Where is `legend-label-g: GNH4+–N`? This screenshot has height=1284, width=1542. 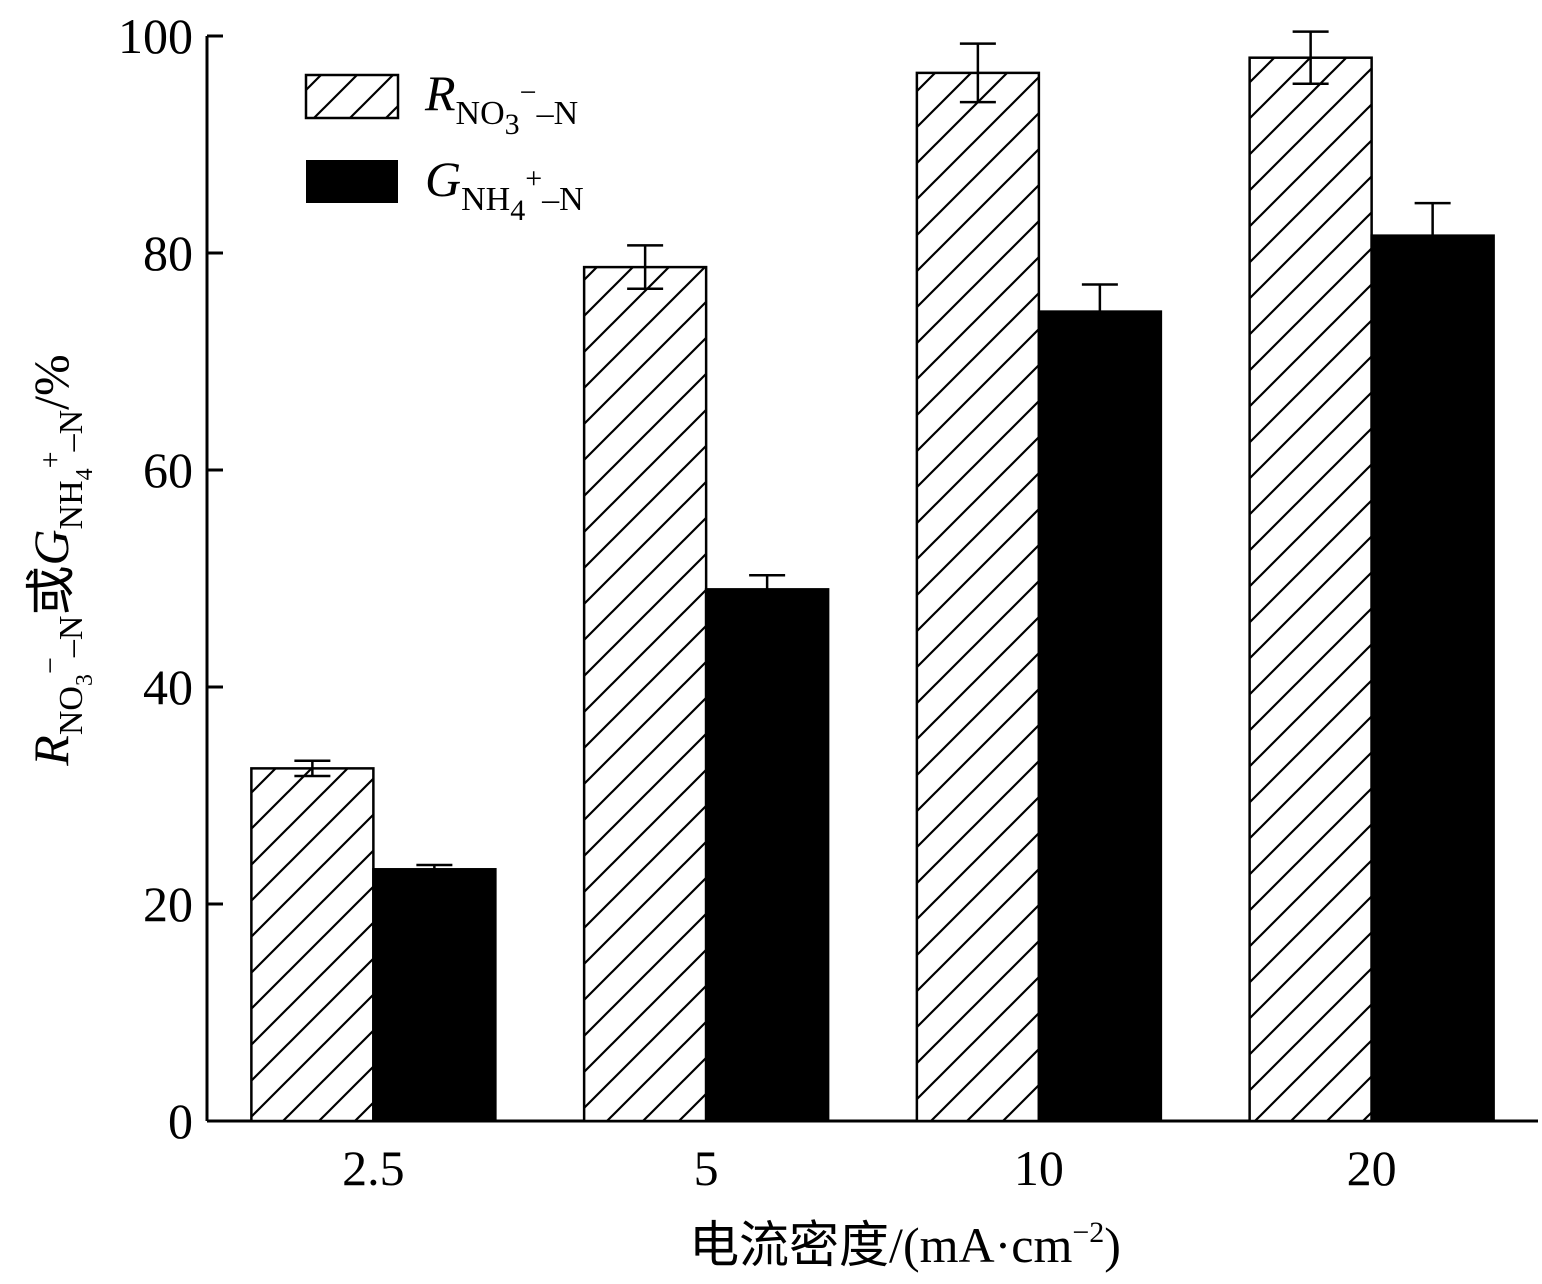 legend-label-g: GNH4+–N is located at coordinates (504, 189).